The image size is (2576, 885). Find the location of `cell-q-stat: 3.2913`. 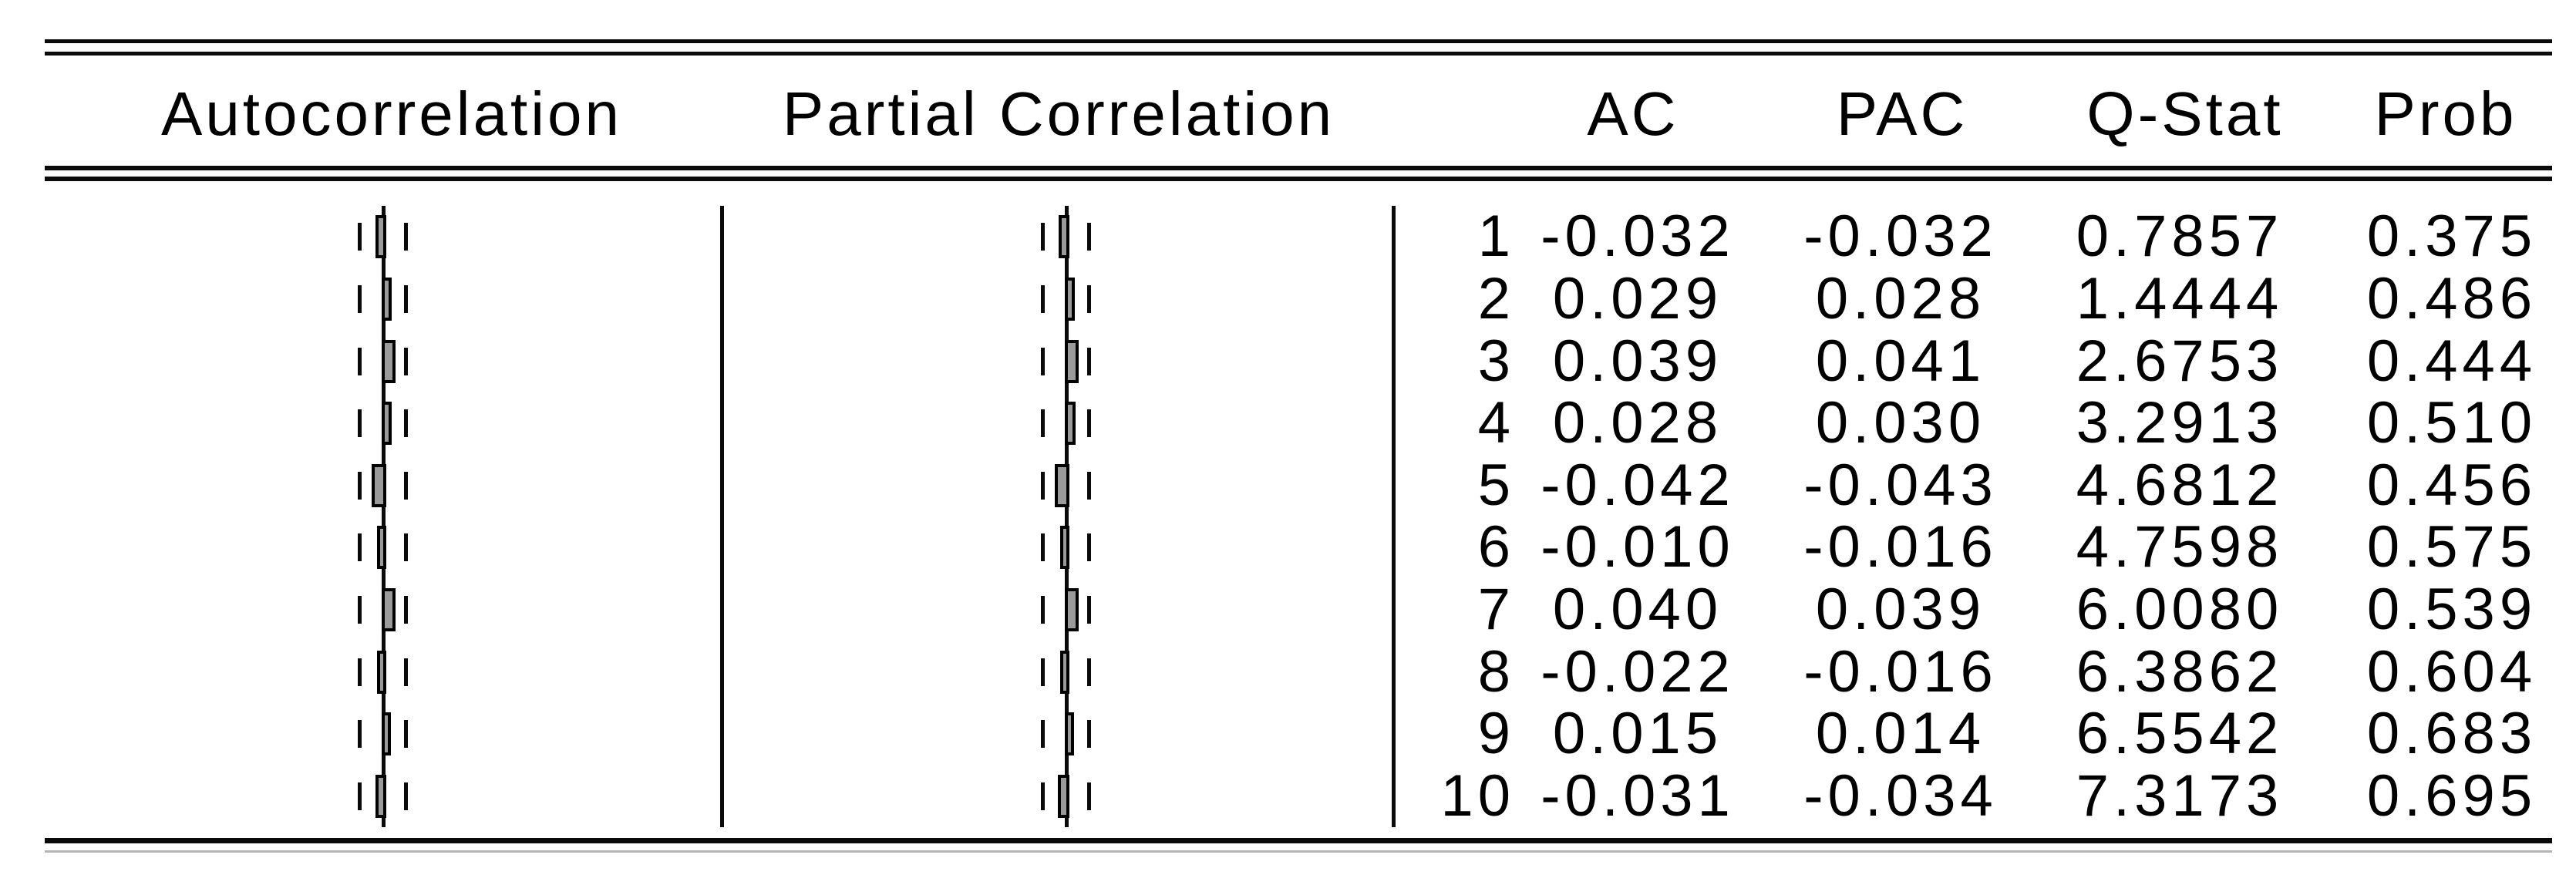

cell-q-stat: 3.2913 is located at coordinates (2180, 423).